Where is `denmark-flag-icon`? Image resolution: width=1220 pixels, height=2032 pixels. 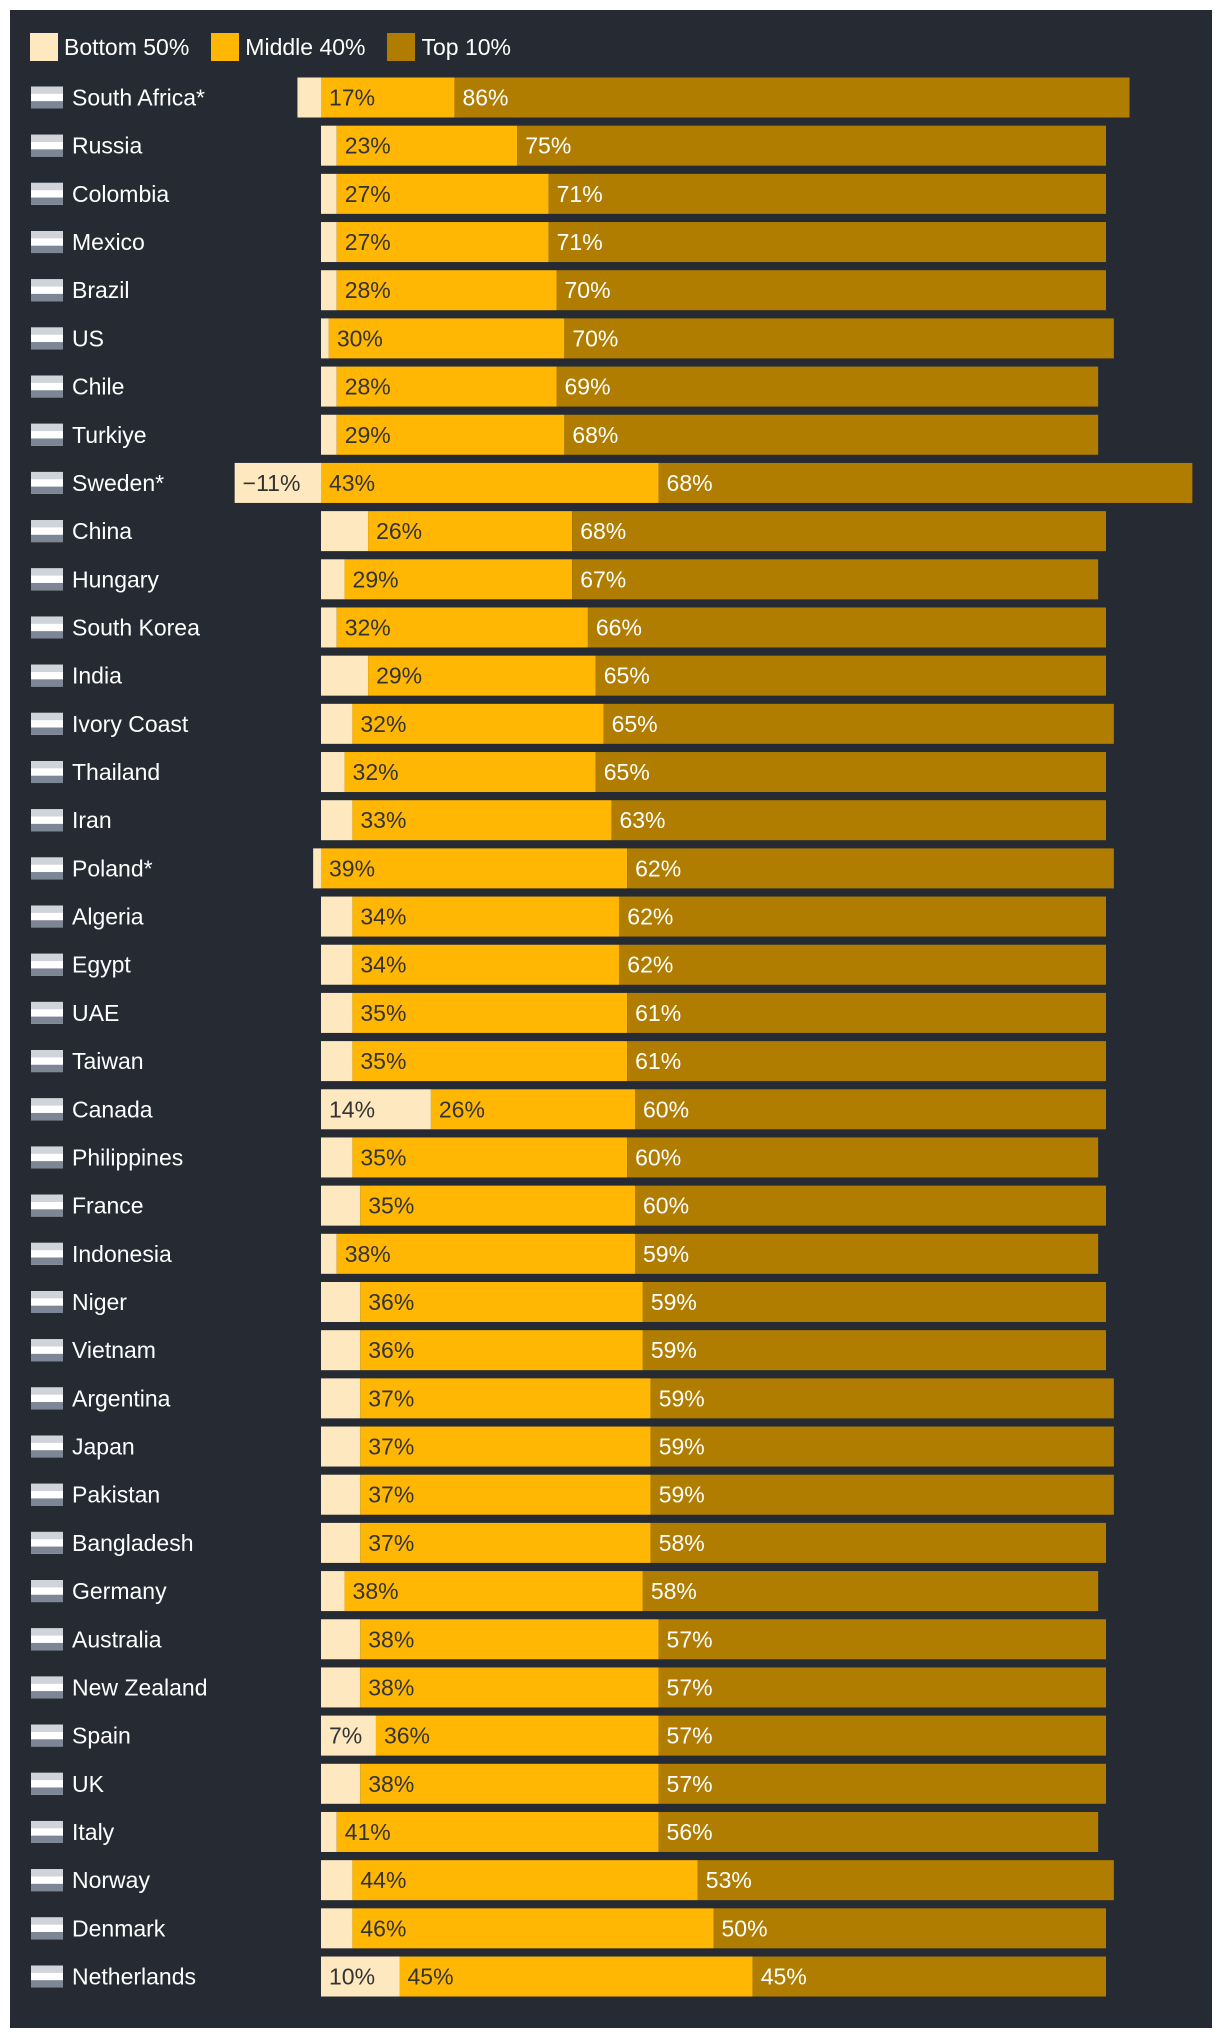 denmark-flag-icon is located at coordinates (47, 1928).